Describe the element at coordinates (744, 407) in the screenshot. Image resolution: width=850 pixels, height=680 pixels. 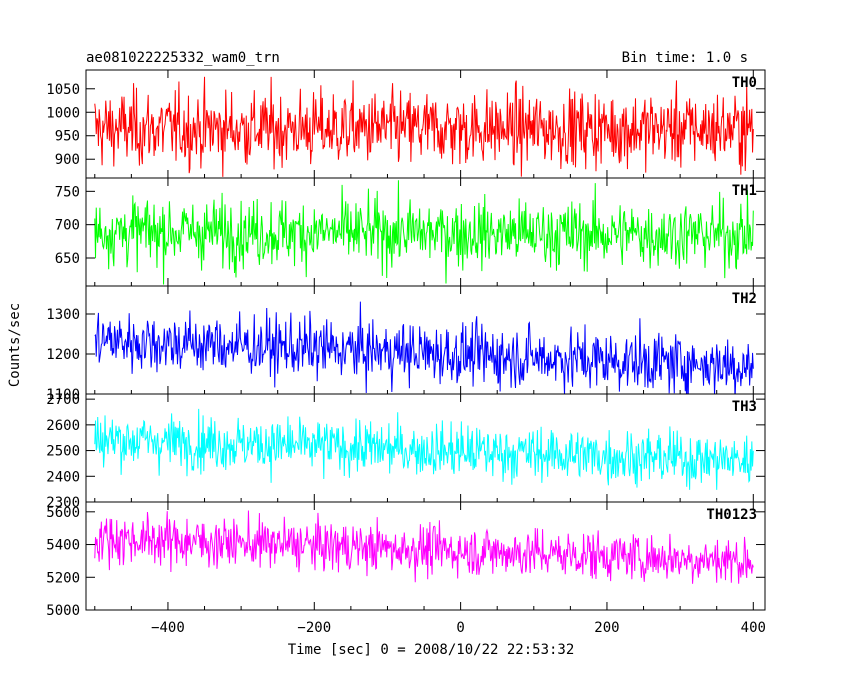
I see `panel-label: TH3` at that location.